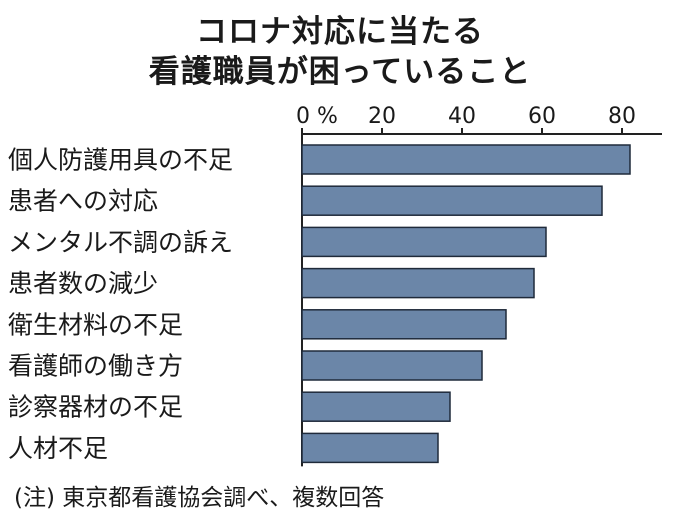  Describe the element at coordinates (83, 201) in the screenshot. I see `category-label: 患者への対応` at that location.